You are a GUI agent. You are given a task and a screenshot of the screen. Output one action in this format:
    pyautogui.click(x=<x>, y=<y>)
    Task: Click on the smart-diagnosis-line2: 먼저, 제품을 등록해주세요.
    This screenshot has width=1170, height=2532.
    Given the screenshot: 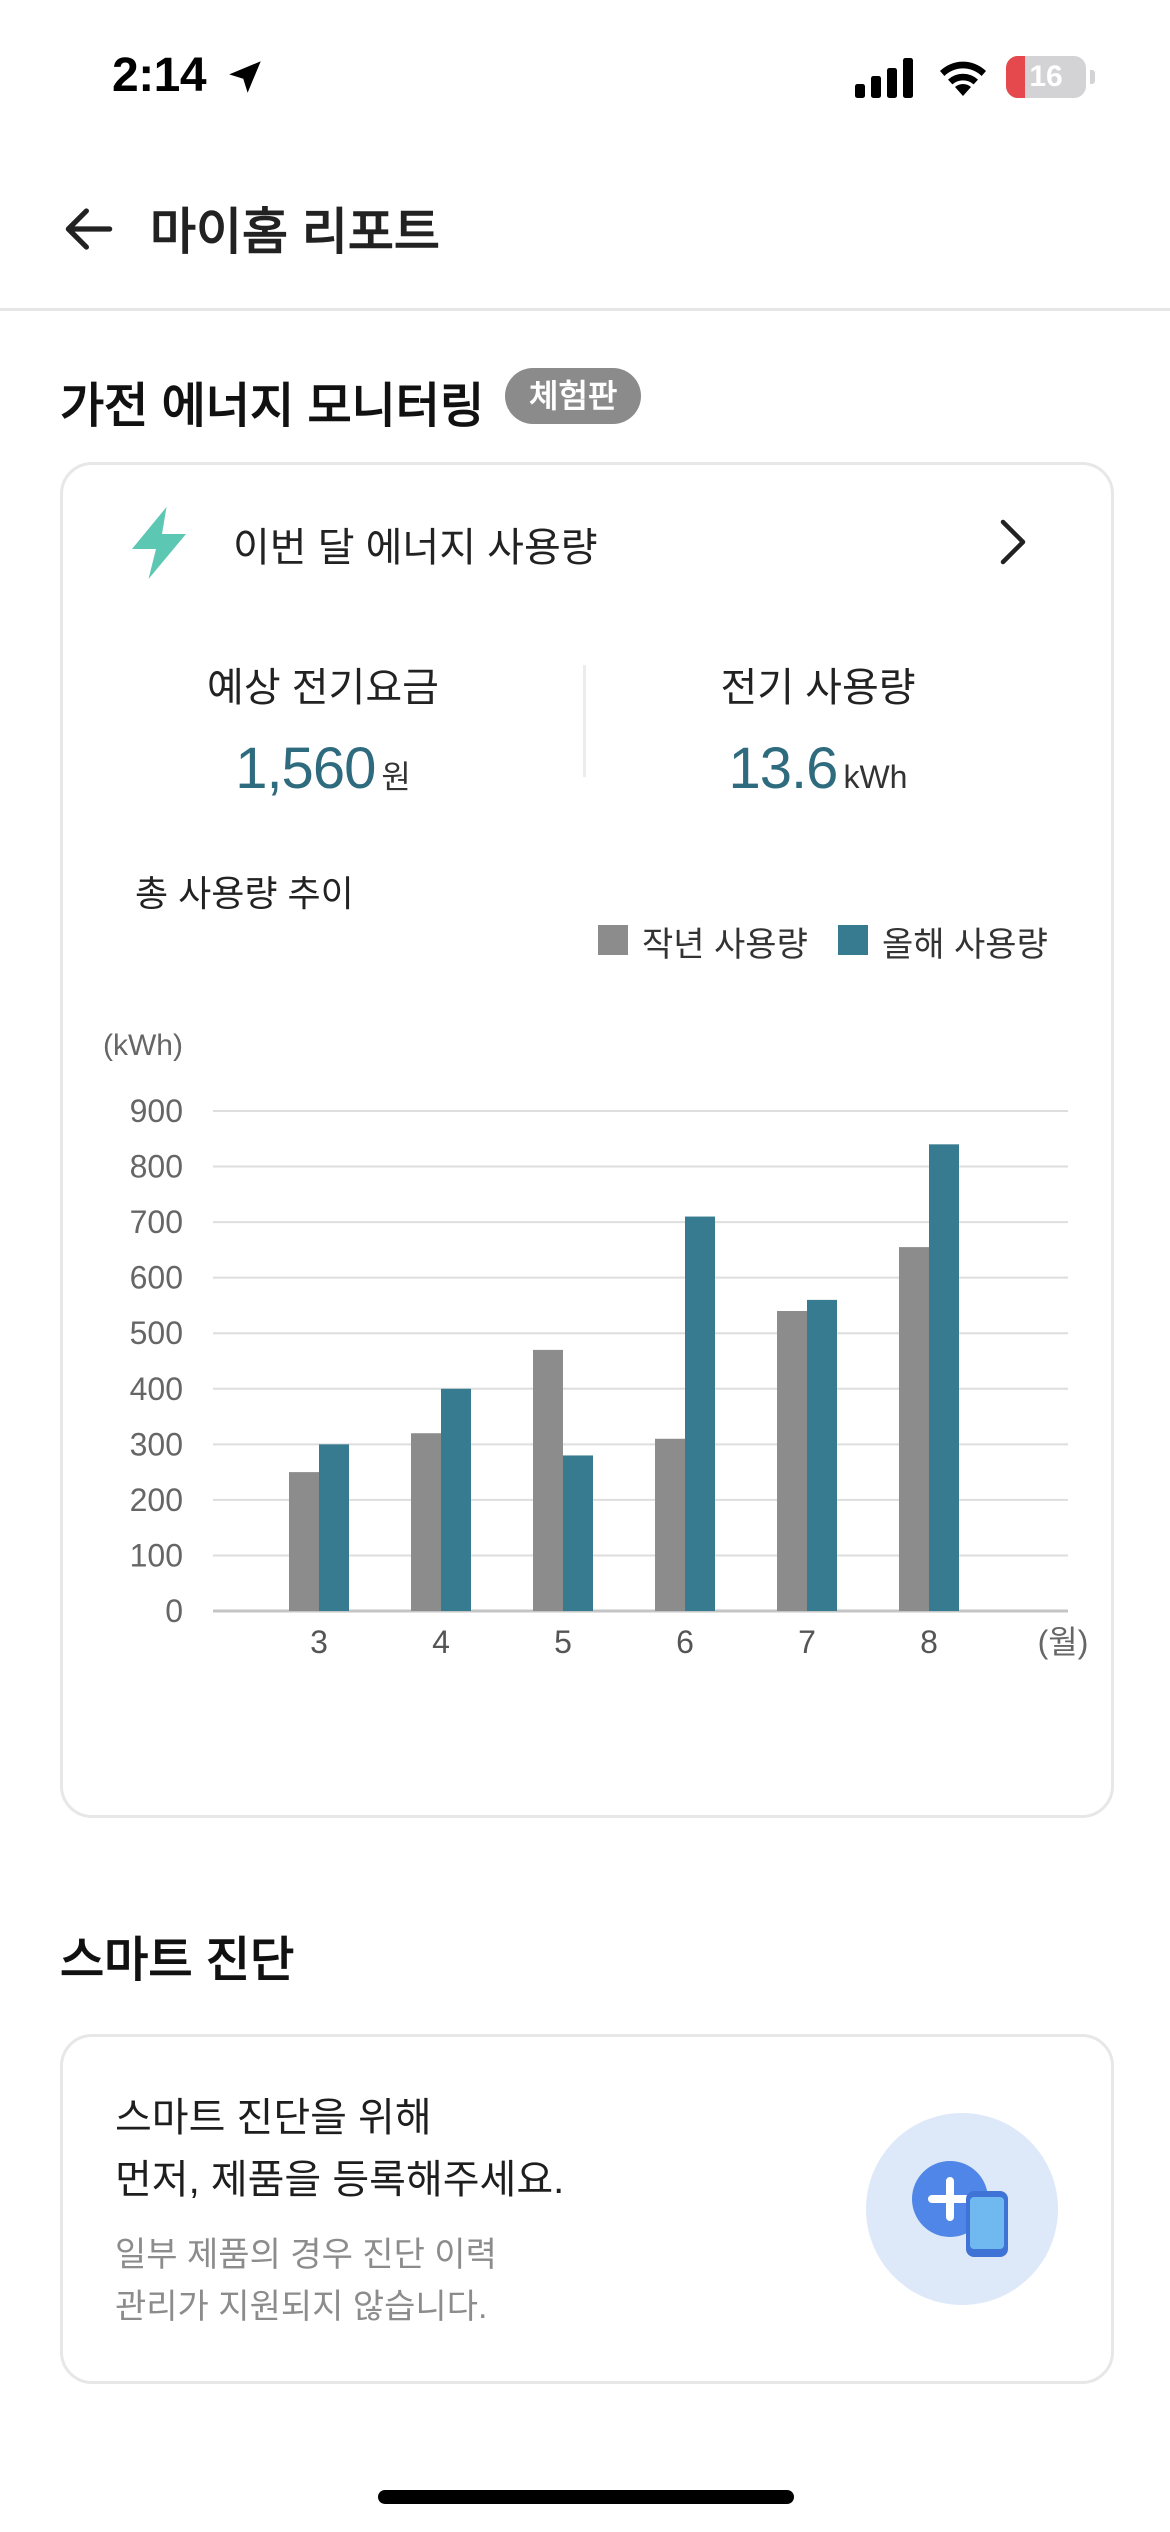 What is the action you would take?
    pyautogui.click(x=340, y=2180)
    